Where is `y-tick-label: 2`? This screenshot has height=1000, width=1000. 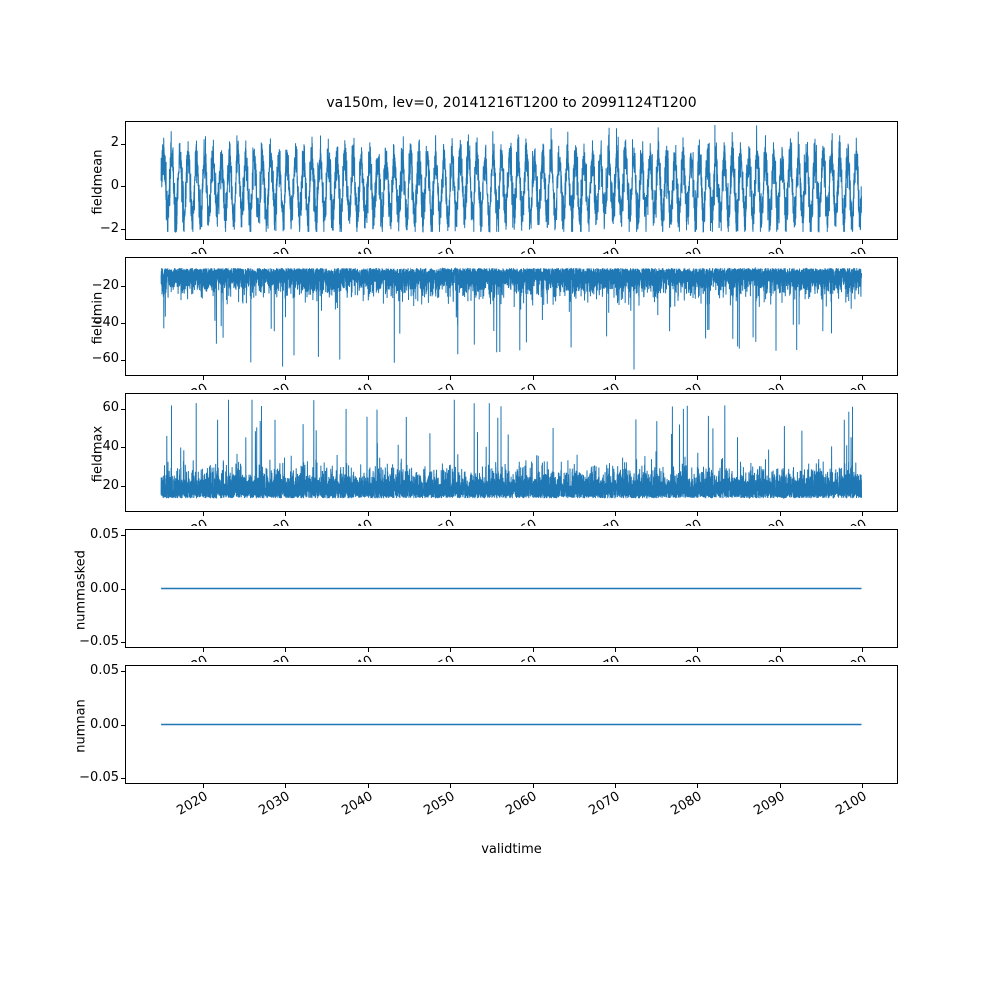 y-tick-label: 2 is located at coordinates (114, 143).